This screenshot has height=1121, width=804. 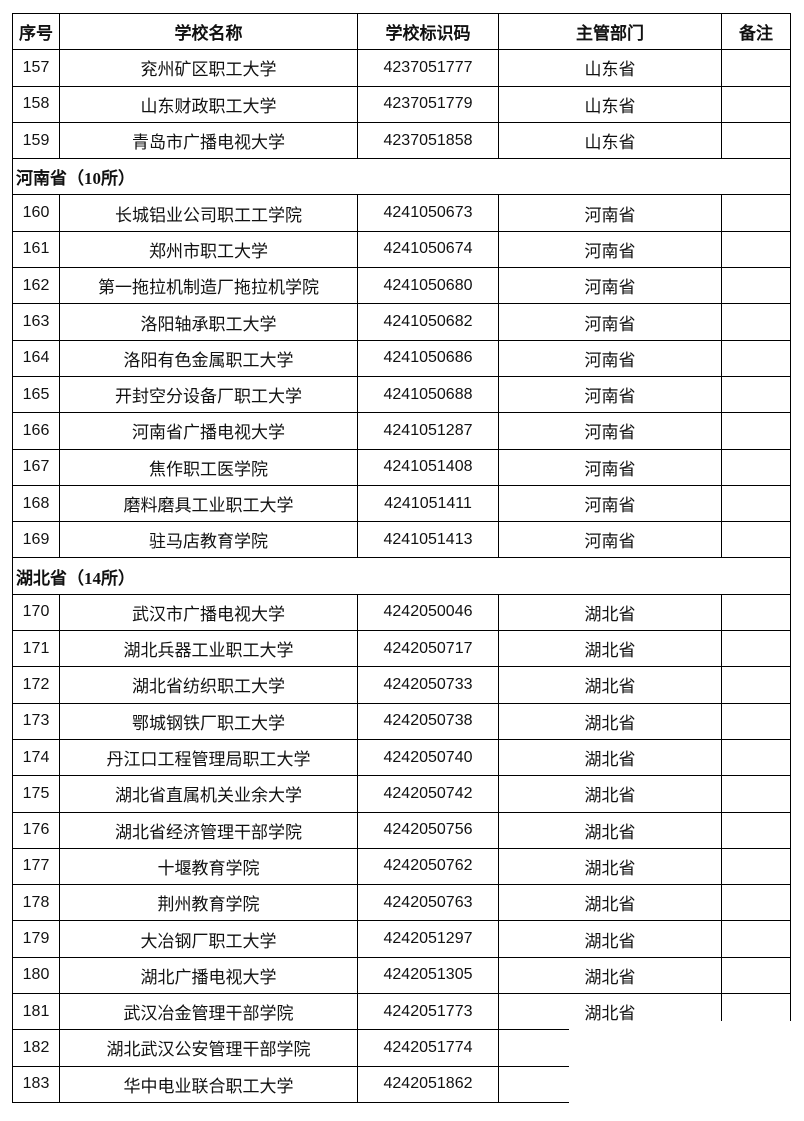 I want to click on cell-name: 长城铝业公司职工工学院, so click(x=208, y=213).